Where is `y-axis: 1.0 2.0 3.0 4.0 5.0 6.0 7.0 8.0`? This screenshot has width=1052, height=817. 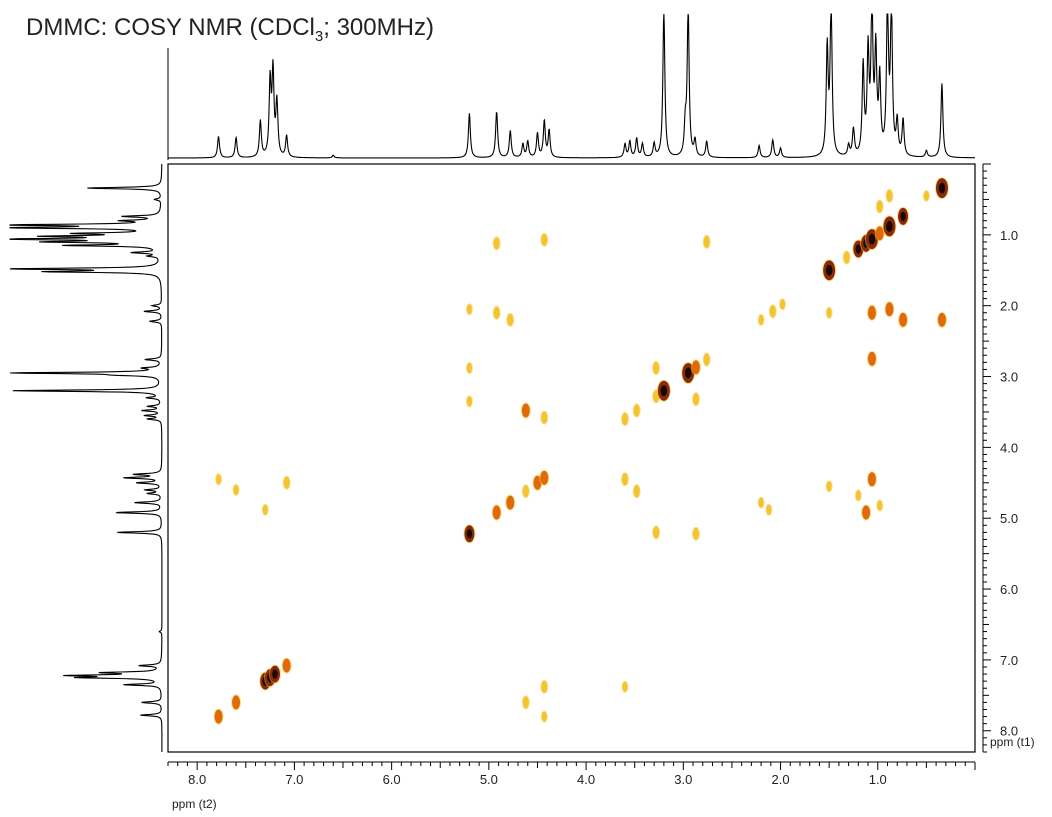
y-axis: 1.0 2.0 3.0 4.0 5.0 6.0 7.0 8.0 is located at coordinates (1000, 458).